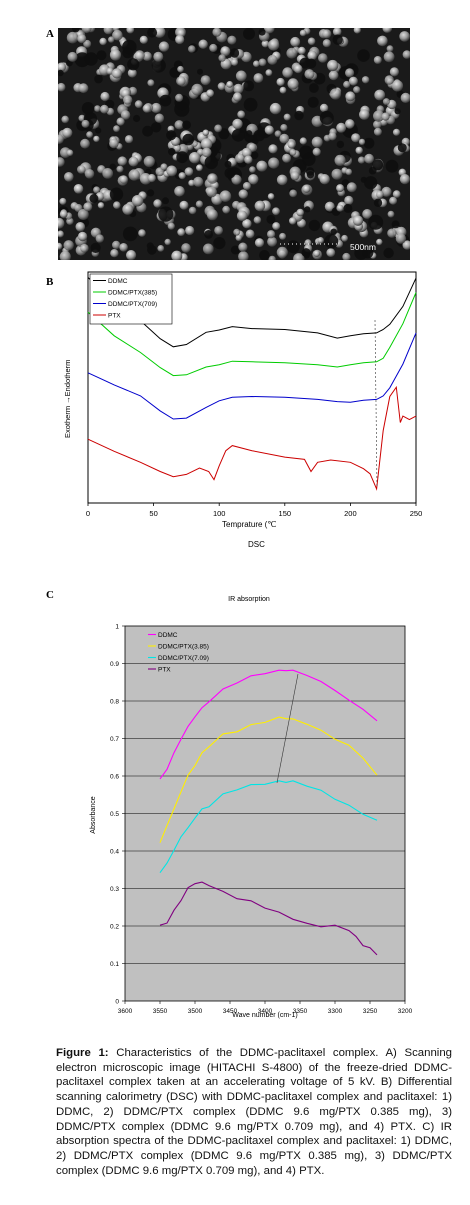  What do you see at coordinates (50, 595) in the screenshot?
I see `panel-letter-c: C` at bounding box center [50, 595].